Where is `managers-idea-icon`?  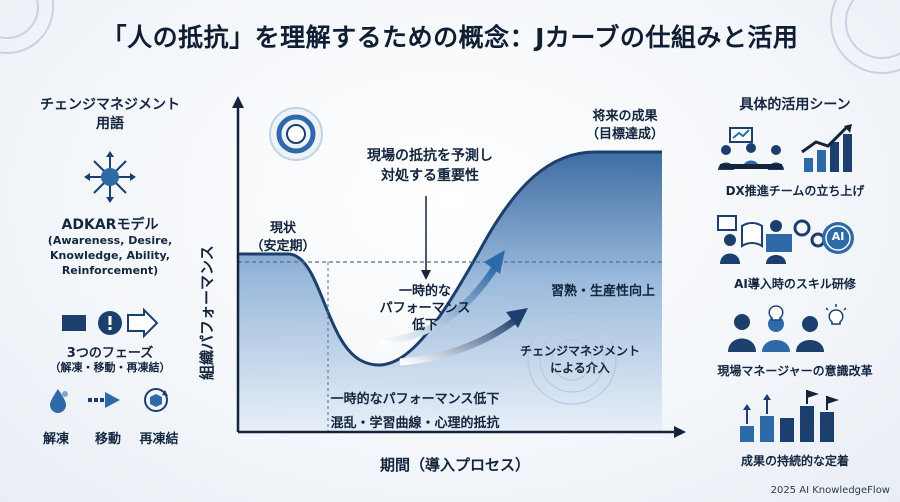
managers-idea-icon is located at coordinates (787, 328).